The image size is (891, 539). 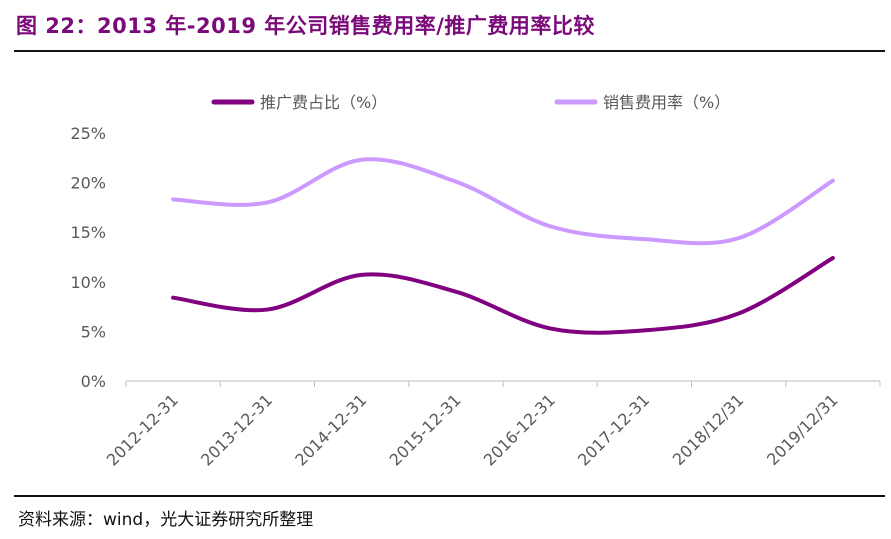 What do you see at coordinates (166, 520) in the screenshot?
I see `source-note: 资料来源：wind，光大证券研究所整理` at bounding box center [166, 520].